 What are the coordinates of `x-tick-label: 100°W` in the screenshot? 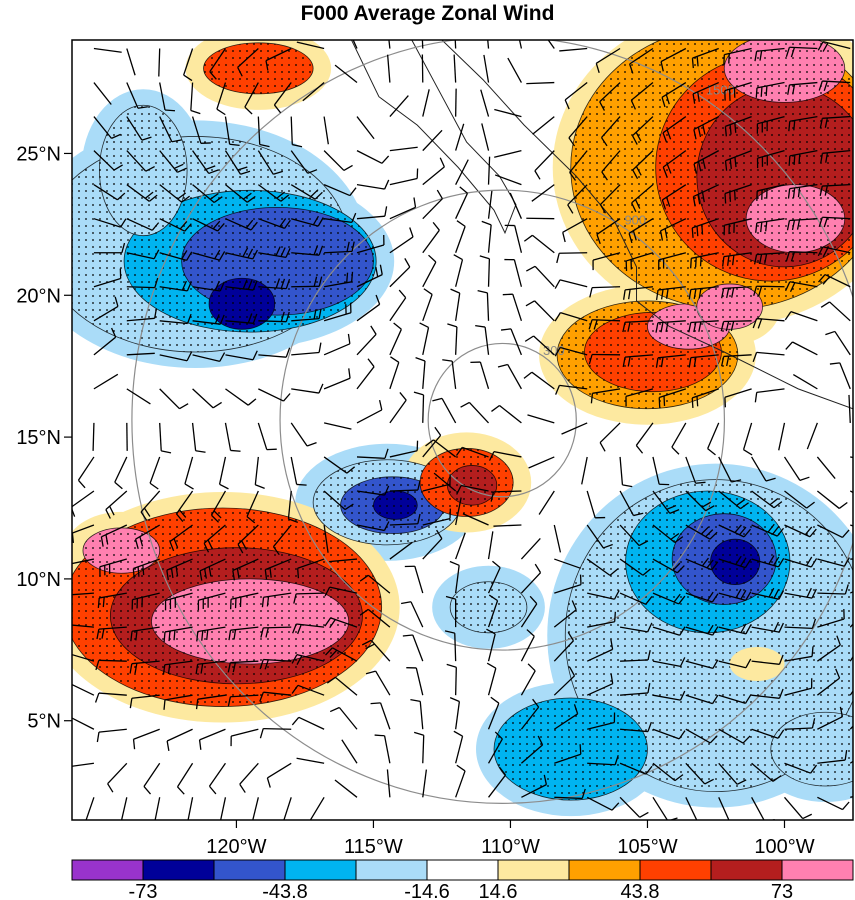 It's located at (784, 847).